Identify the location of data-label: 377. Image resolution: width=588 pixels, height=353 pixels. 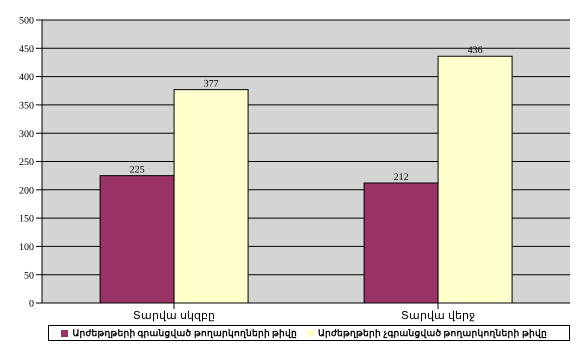
(211, 84).